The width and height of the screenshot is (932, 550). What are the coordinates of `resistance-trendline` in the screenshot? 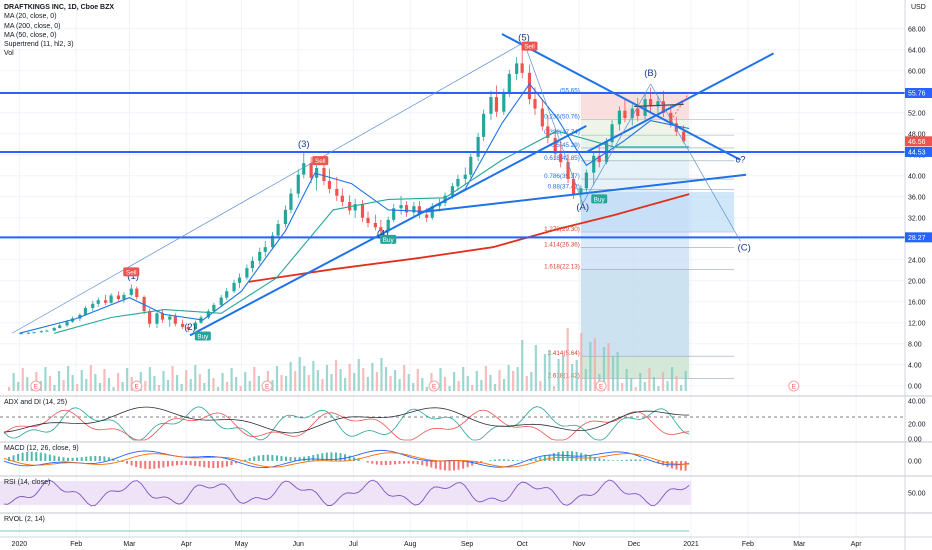 It's located at (621, 97).